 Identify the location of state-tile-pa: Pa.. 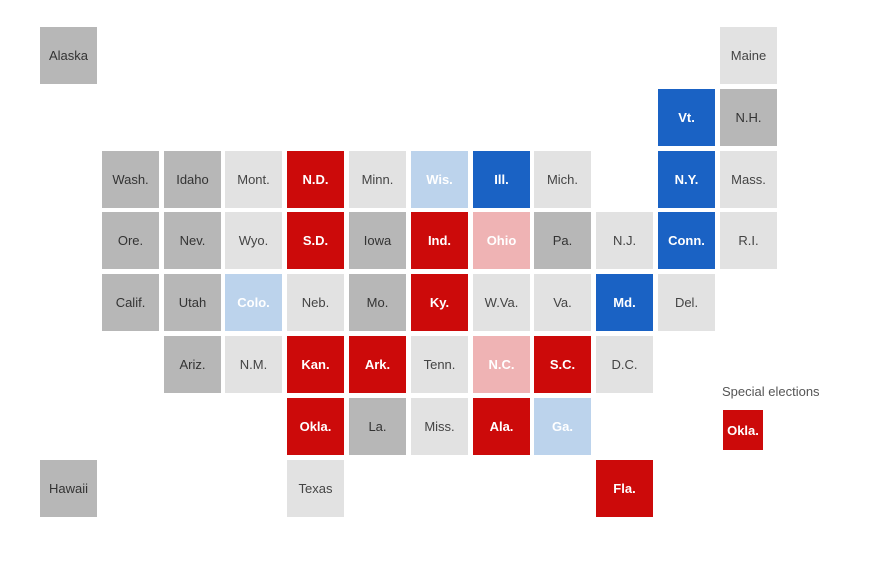
(562, 240).